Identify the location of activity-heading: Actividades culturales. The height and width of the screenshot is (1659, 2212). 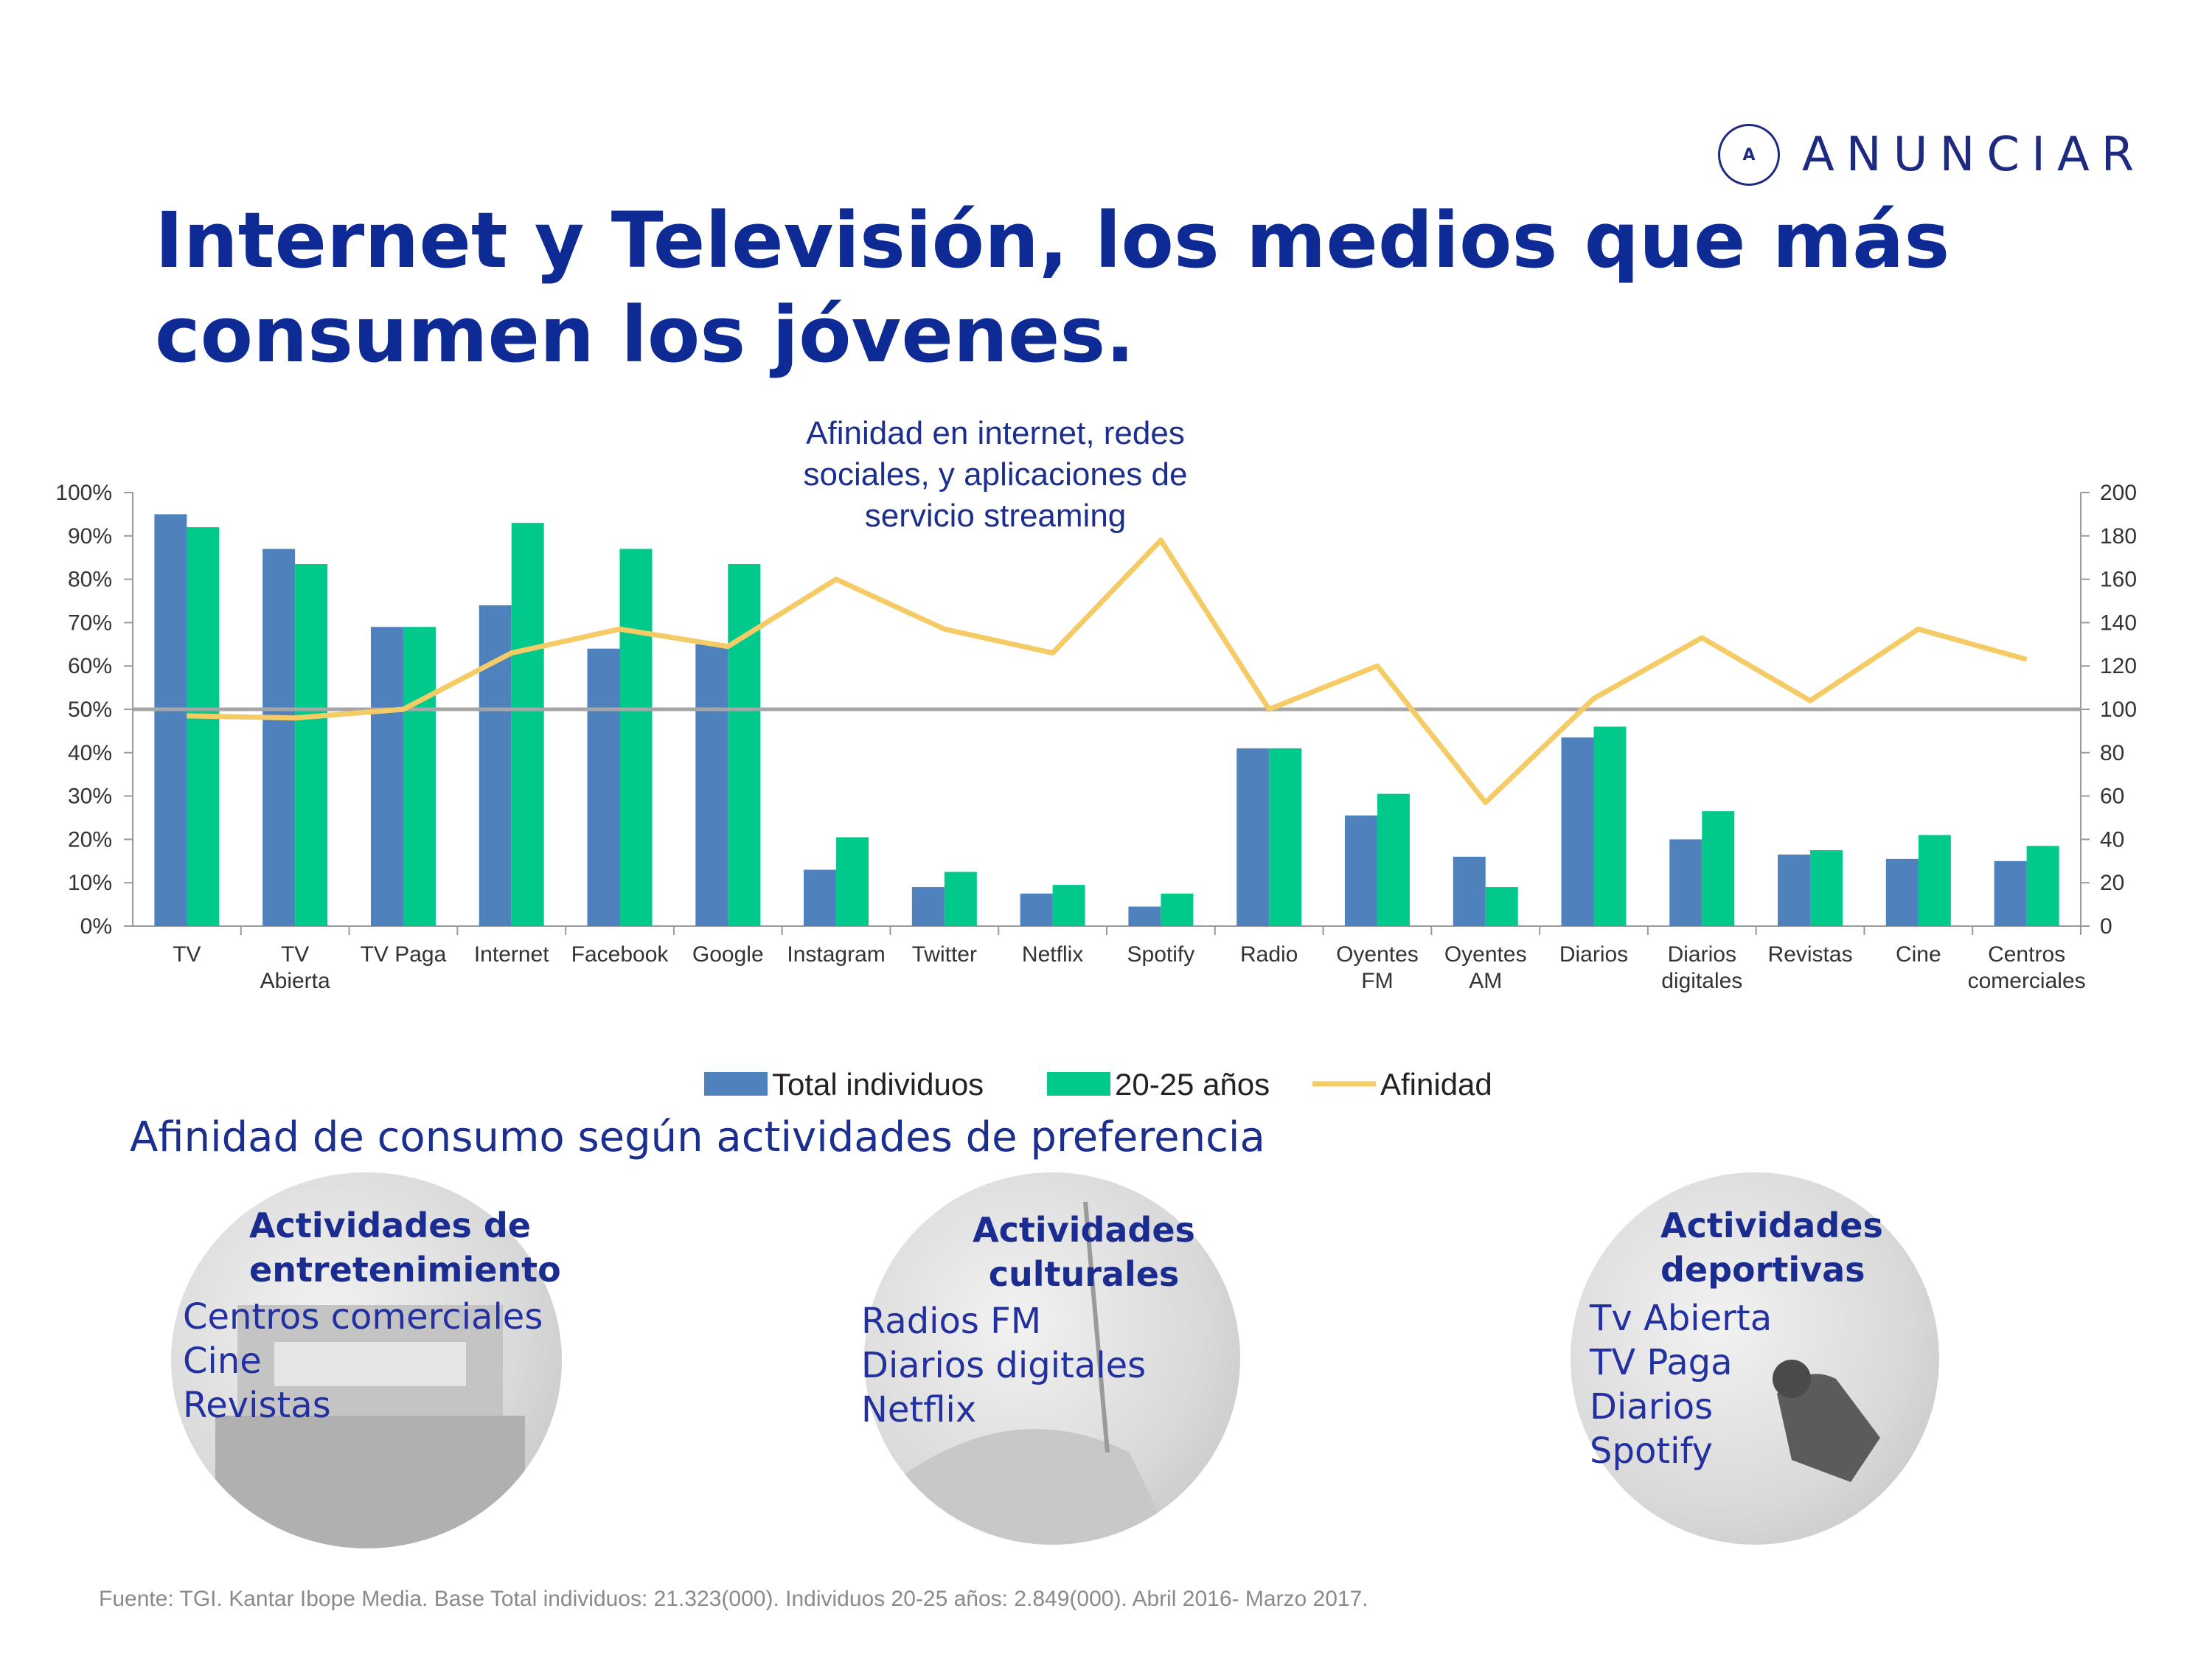
(1084, 1252).